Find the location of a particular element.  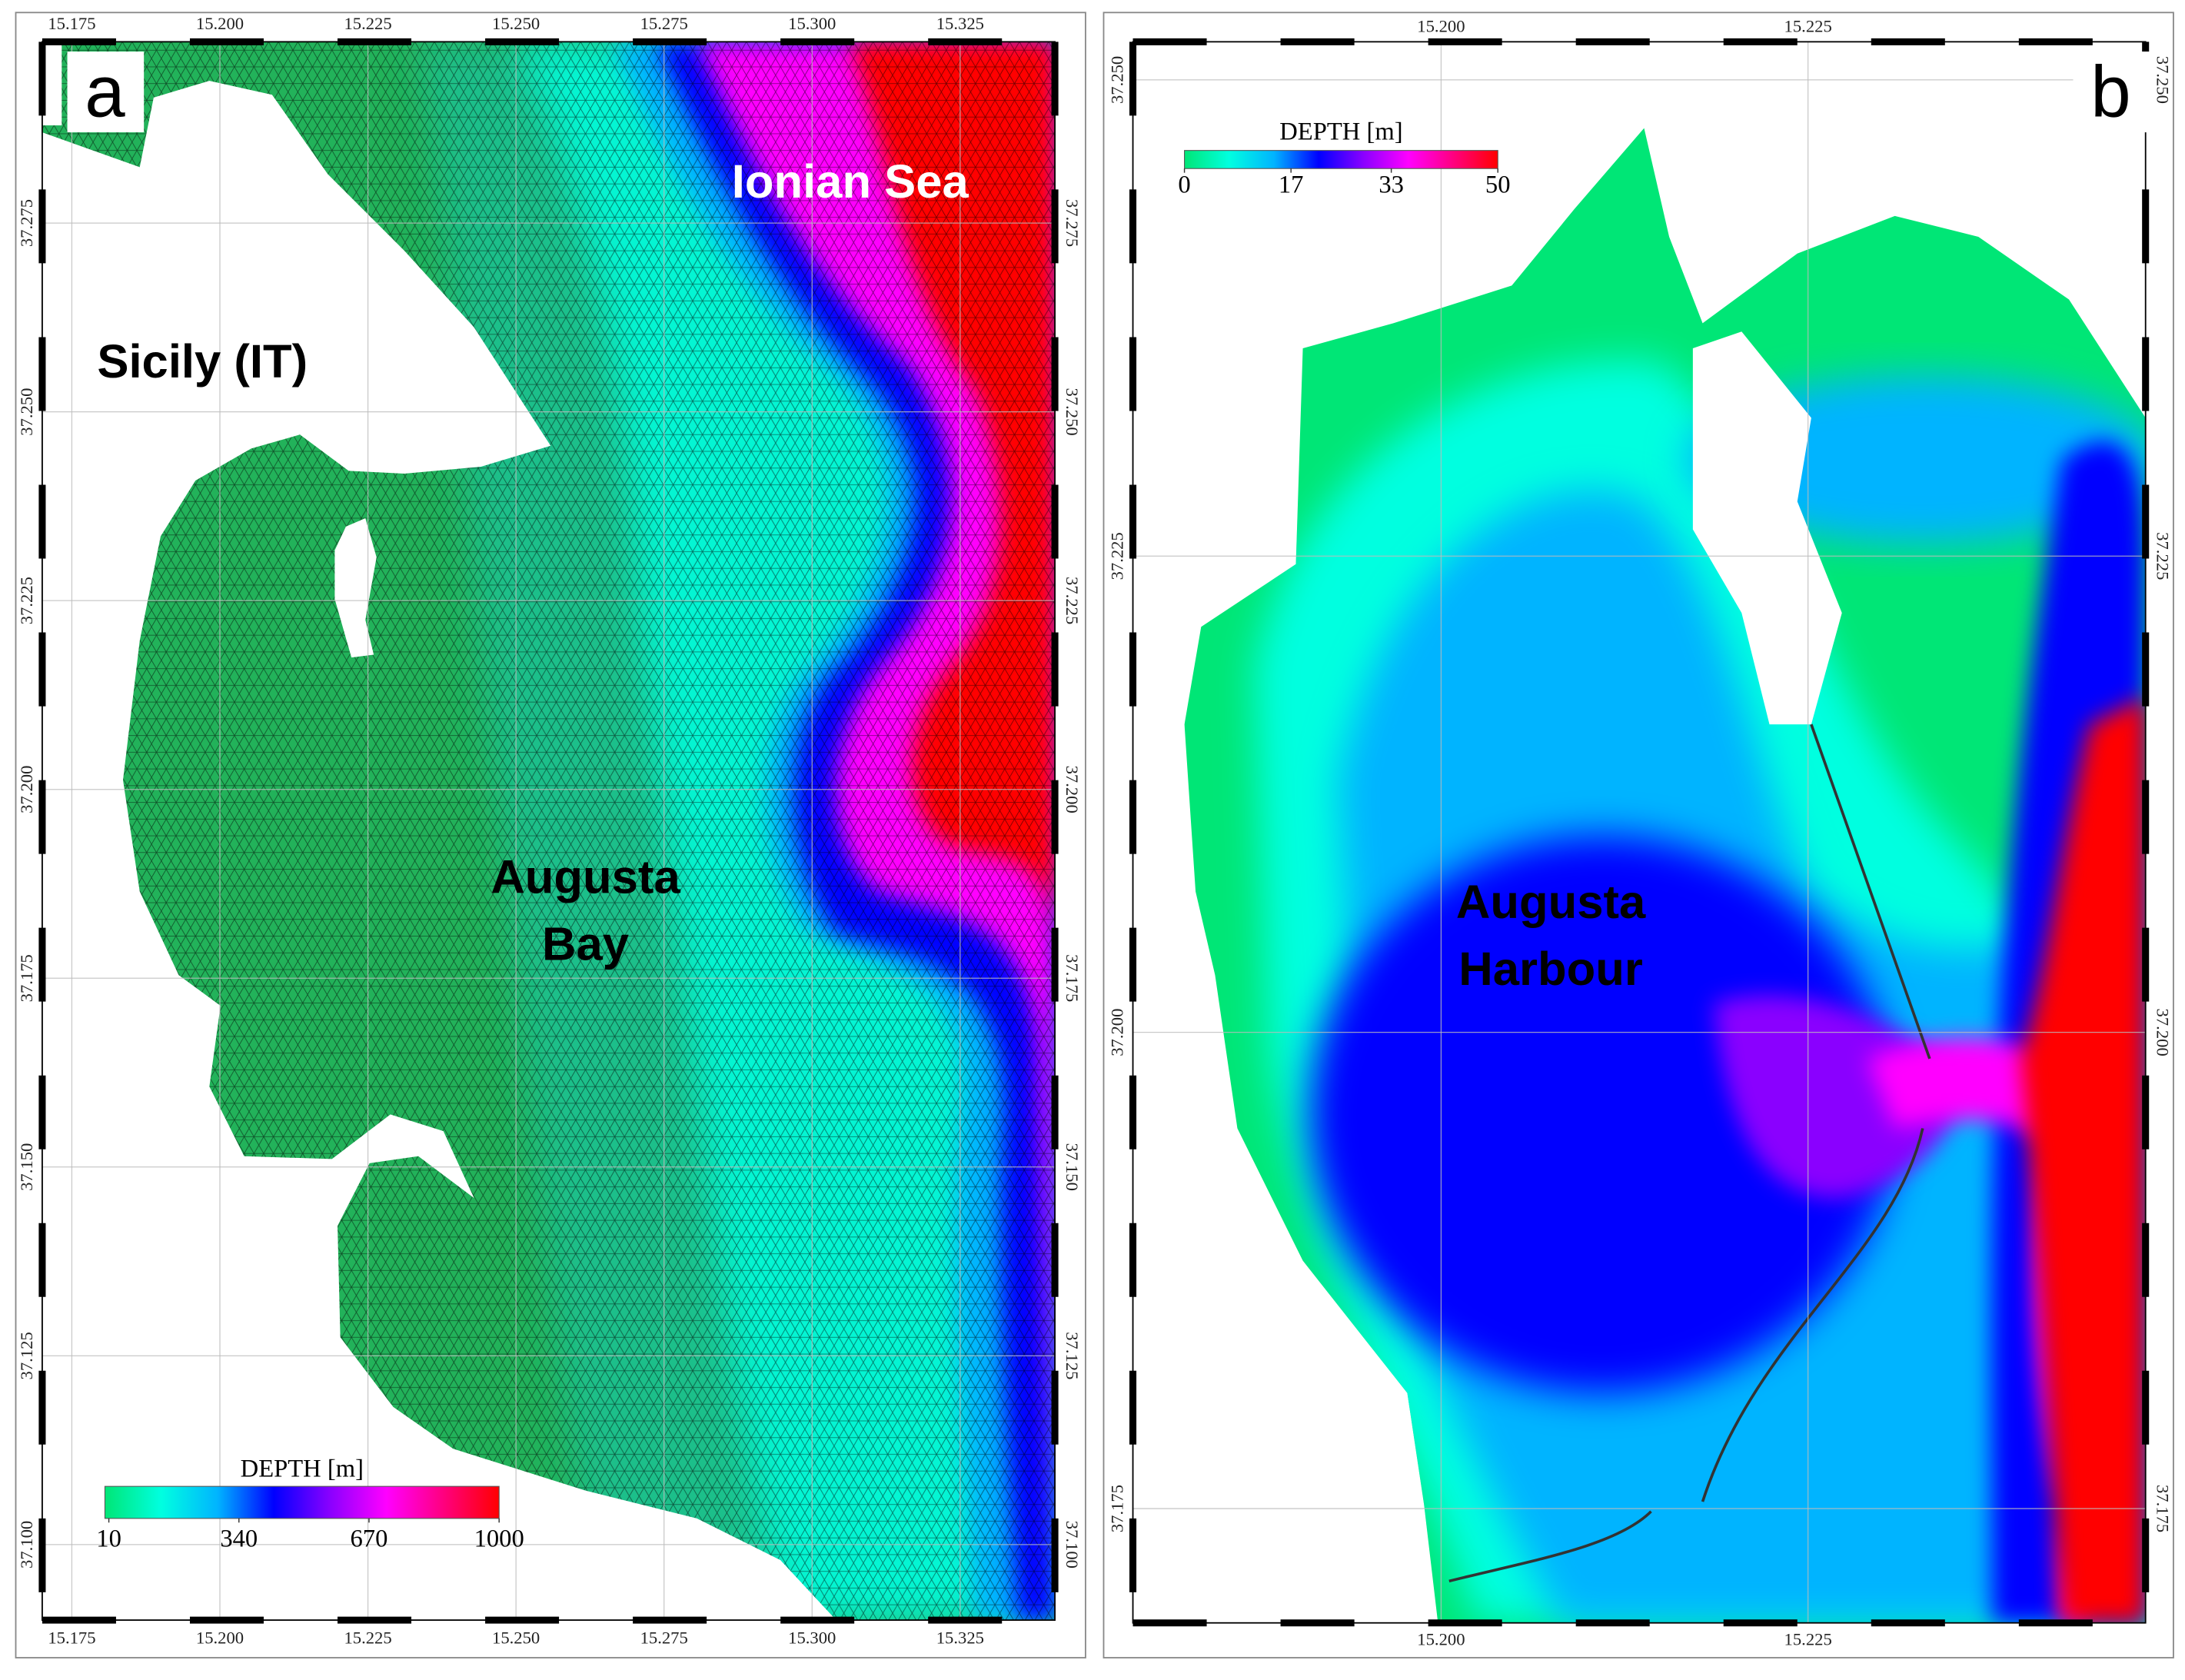

place-label: Sicily (IT) is located at coordinates (203, 361).